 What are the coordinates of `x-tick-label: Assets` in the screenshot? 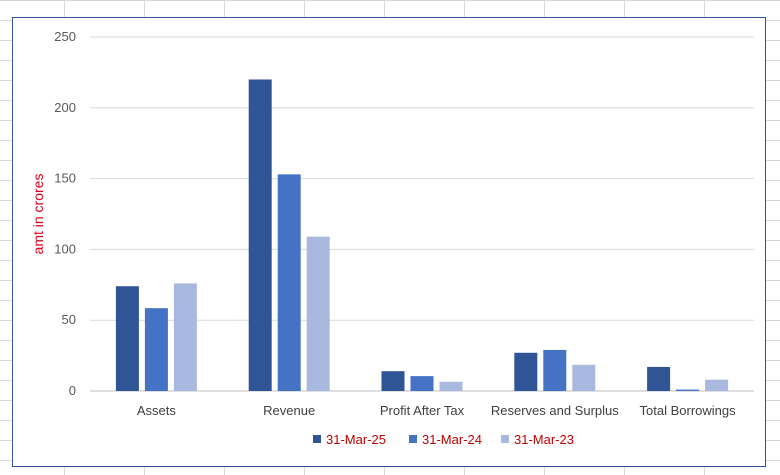 It's located at (157, 410).